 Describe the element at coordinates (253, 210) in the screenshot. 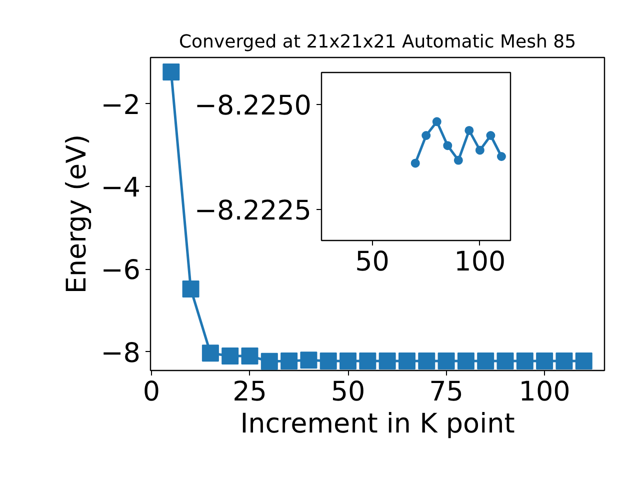

I see `y-tick-label: −8.2225` at that location.